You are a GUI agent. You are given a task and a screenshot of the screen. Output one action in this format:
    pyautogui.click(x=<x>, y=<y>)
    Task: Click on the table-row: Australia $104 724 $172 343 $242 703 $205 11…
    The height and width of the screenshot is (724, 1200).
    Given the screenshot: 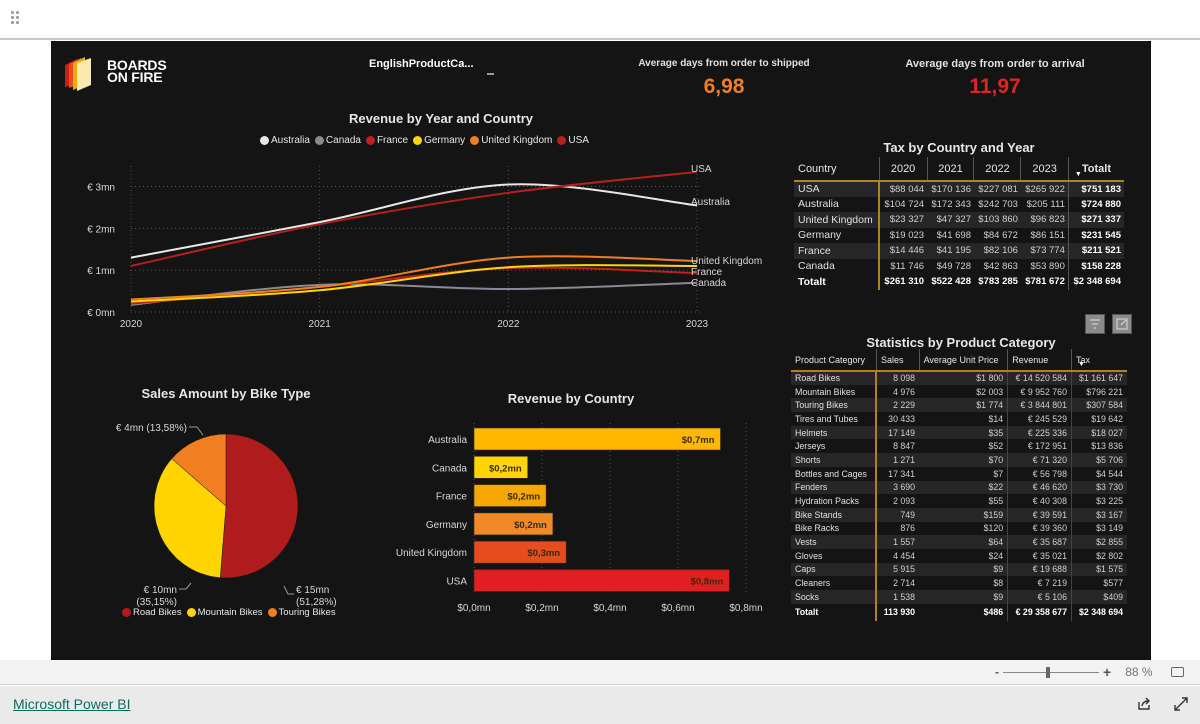 What is the action you would take?
    pyautogui.click(x=959, y=204)
    